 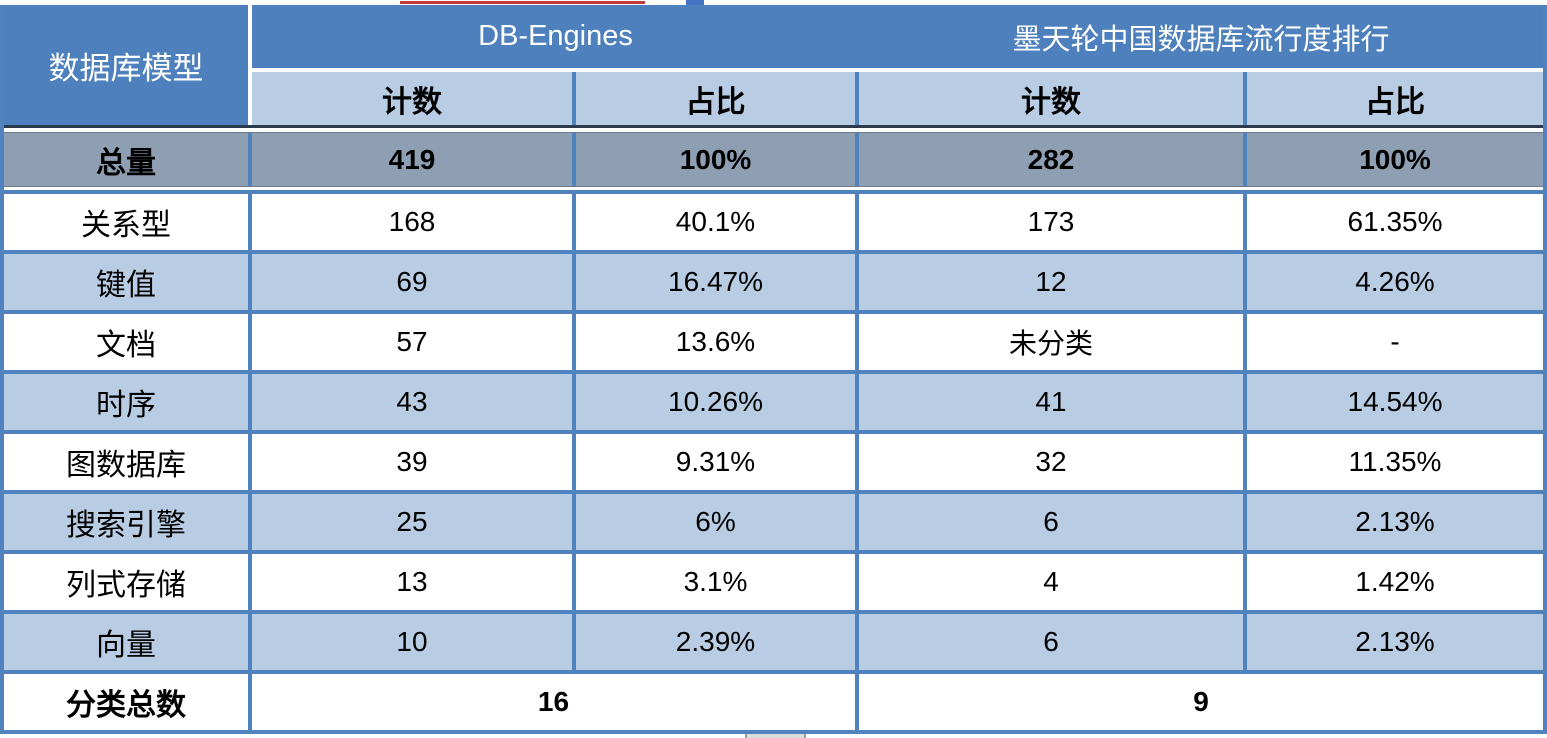 What do you see at coordinates (717, 159) in the screenshot?
I see `total-dbengines-share: 100%` at bounding box center [717, 159].